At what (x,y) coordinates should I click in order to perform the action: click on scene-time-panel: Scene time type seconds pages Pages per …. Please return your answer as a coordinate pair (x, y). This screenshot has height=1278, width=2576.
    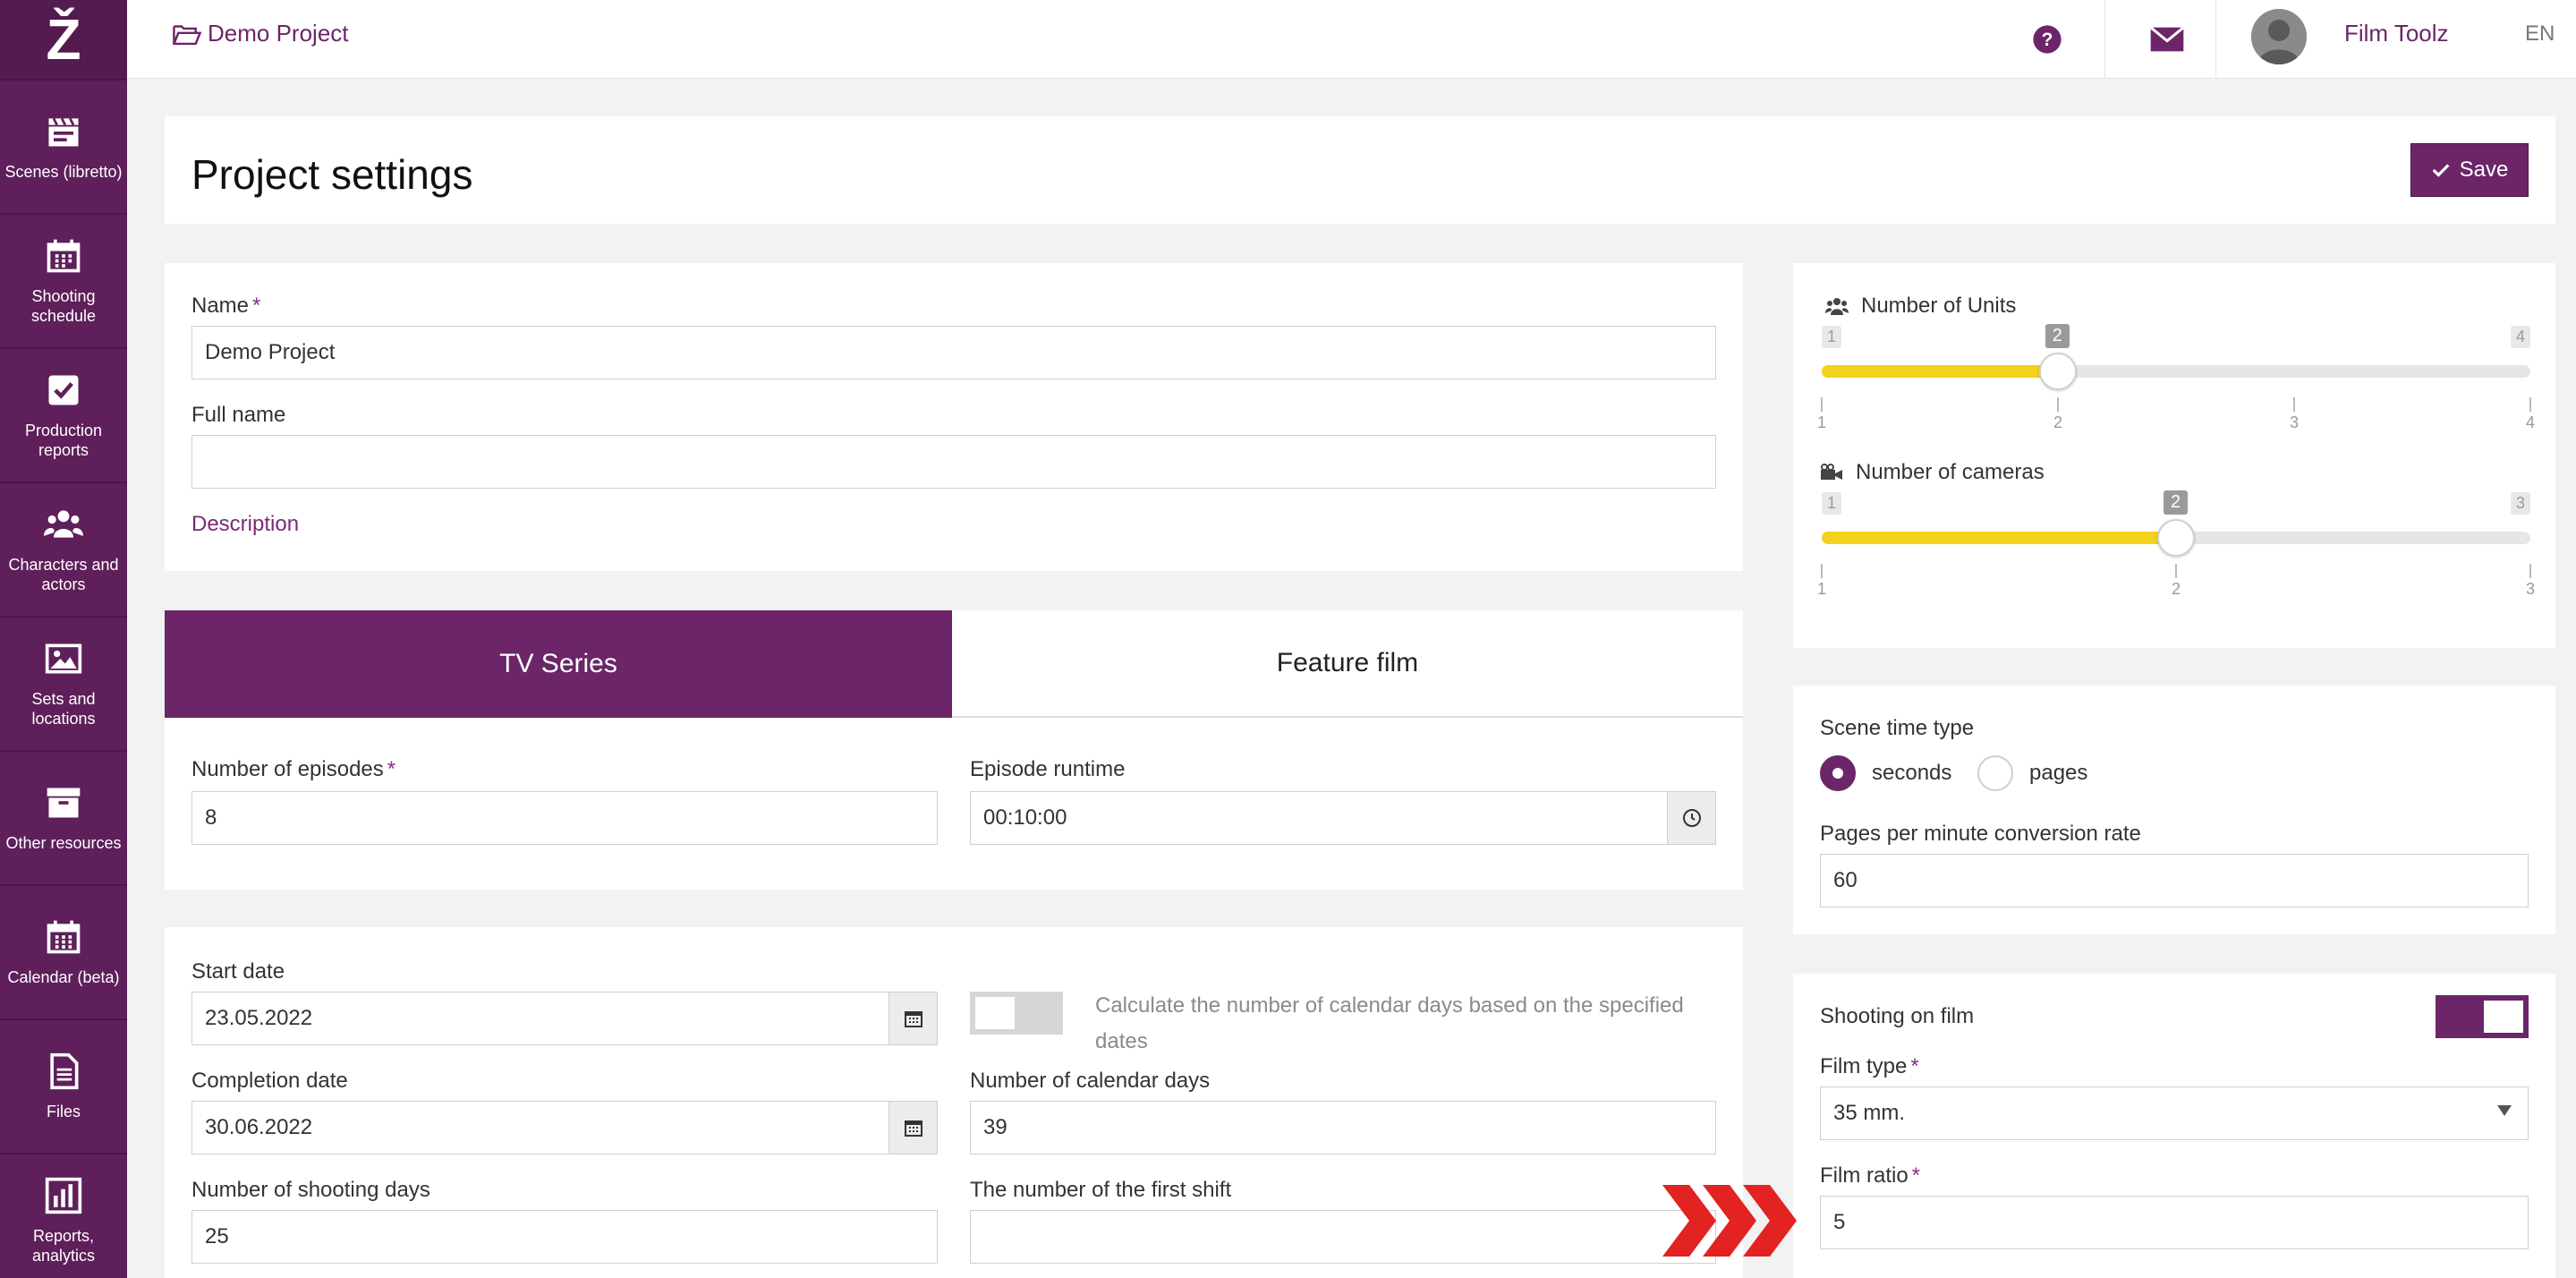
    Looking at the image, I should click on (2174, 810).